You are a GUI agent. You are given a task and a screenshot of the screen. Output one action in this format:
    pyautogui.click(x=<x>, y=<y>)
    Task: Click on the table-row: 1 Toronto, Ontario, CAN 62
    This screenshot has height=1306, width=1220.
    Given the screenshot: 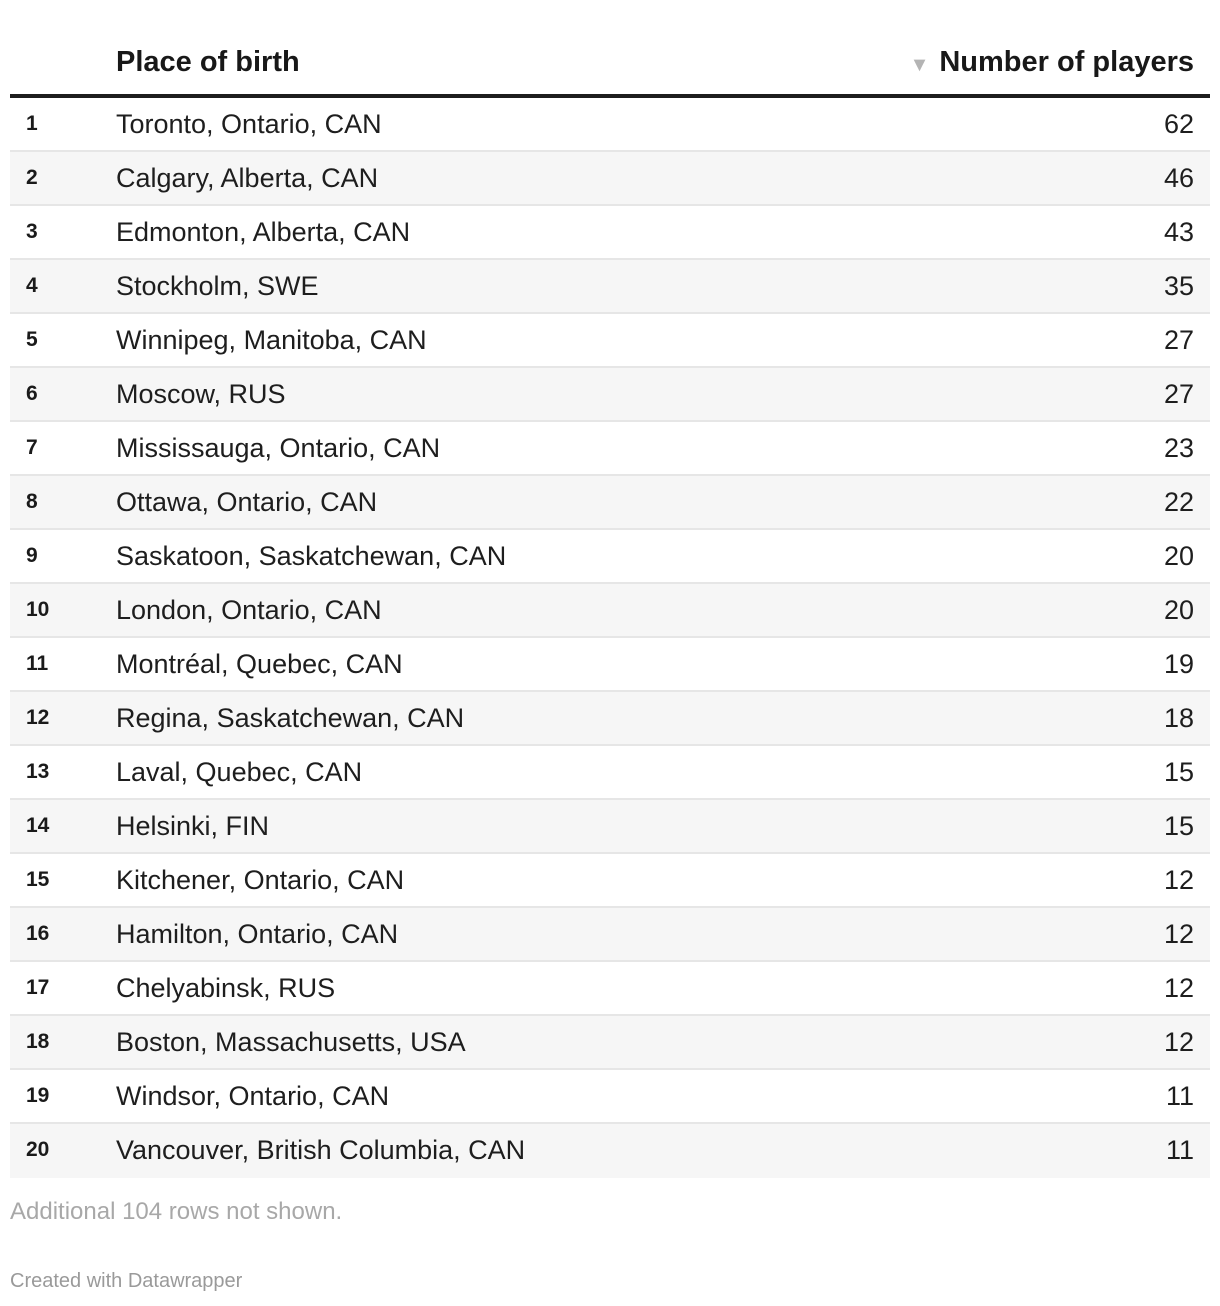 What is the action you would take?
    pyautogui.click(x=610, y=125)
    